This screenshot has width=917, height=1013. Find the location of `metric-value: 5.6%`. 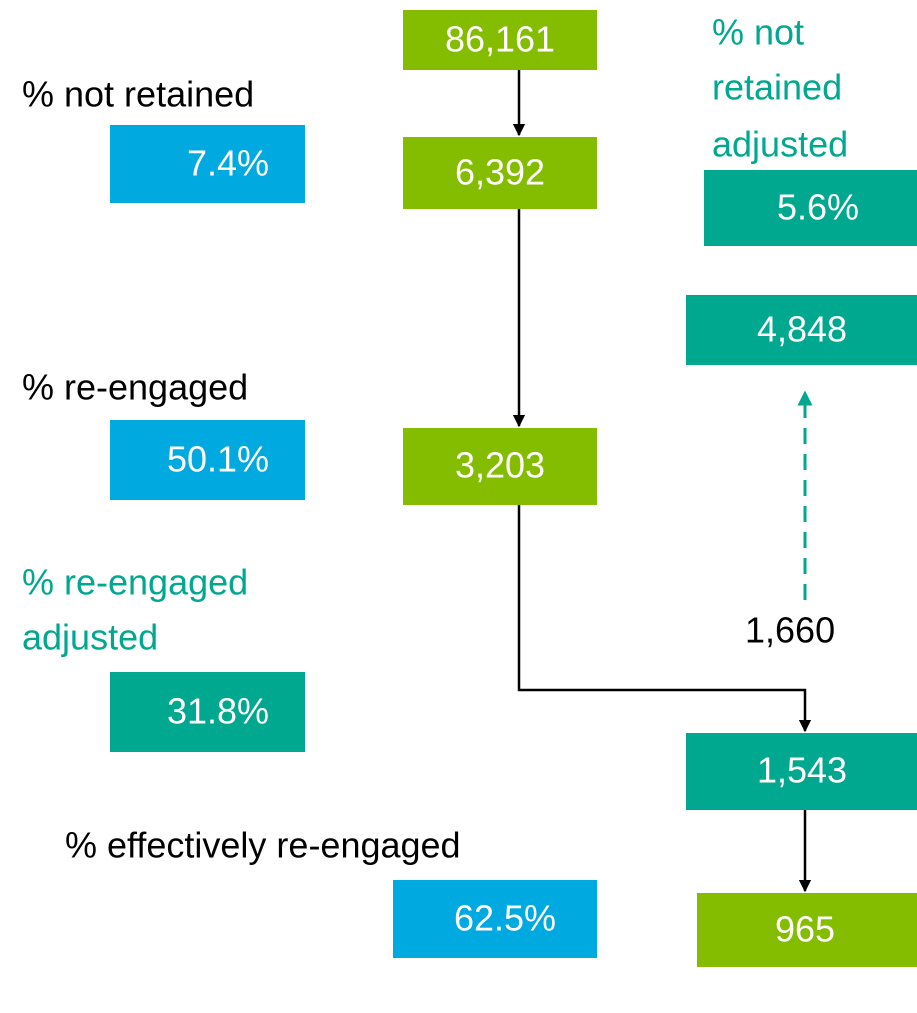

metric-value: 5.6% is located at coordinates (818, 207).